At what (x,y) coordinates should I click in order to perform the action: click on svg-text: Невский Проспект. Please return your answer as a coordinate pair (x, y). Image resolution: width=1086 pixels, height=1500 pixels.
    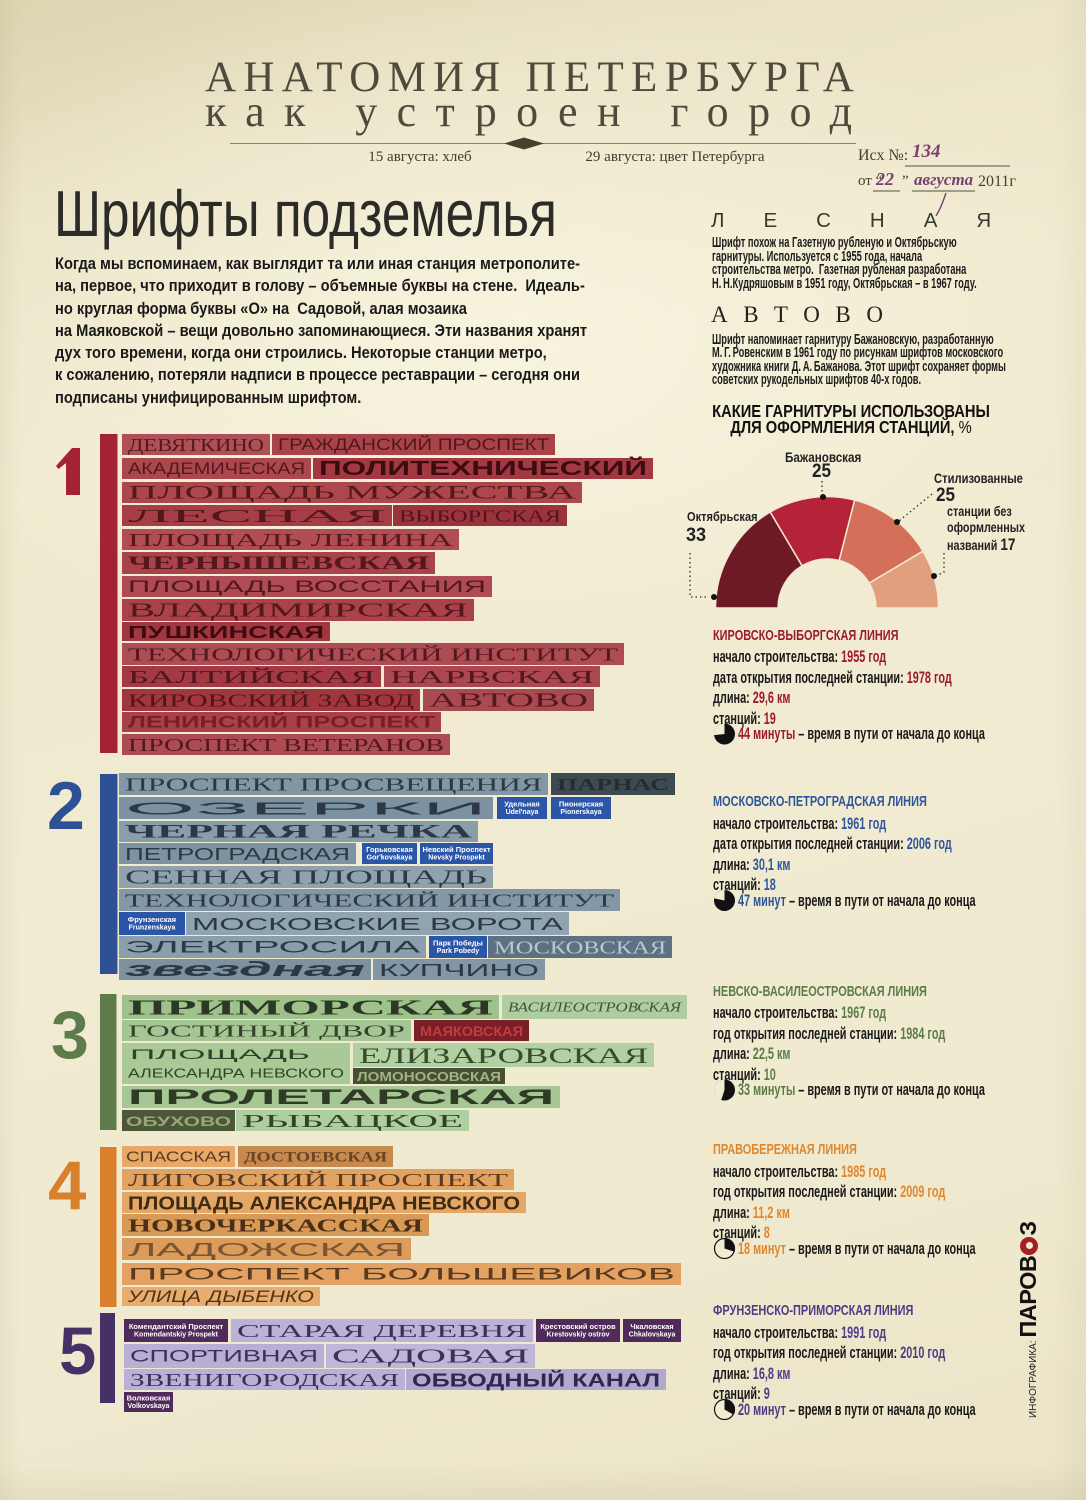
    Looking at the image, I should click on (457, 849).